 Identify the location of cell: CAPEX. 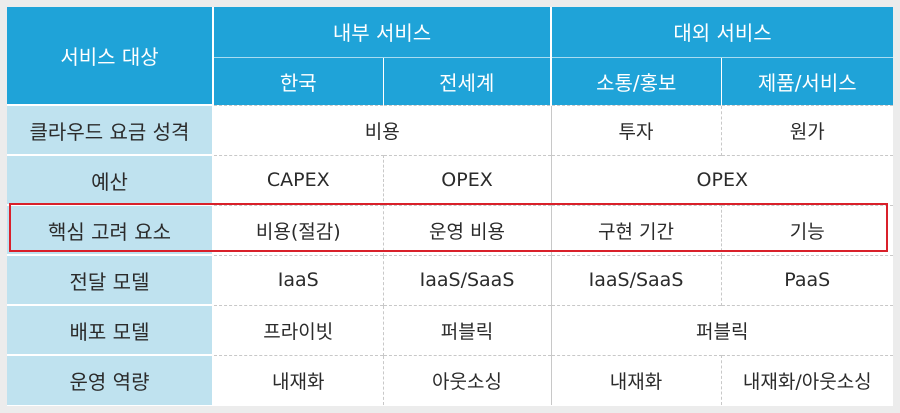
(298, 179).